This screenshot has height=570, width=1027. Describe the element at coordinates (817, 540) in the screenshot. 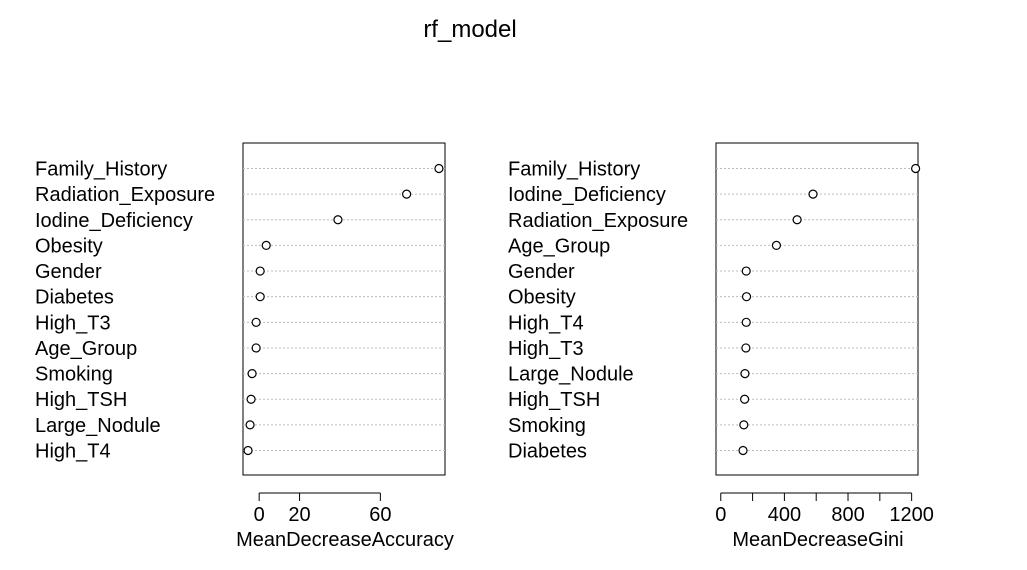

I see `x-axis-title: MeanDecreaseGini` at that location.